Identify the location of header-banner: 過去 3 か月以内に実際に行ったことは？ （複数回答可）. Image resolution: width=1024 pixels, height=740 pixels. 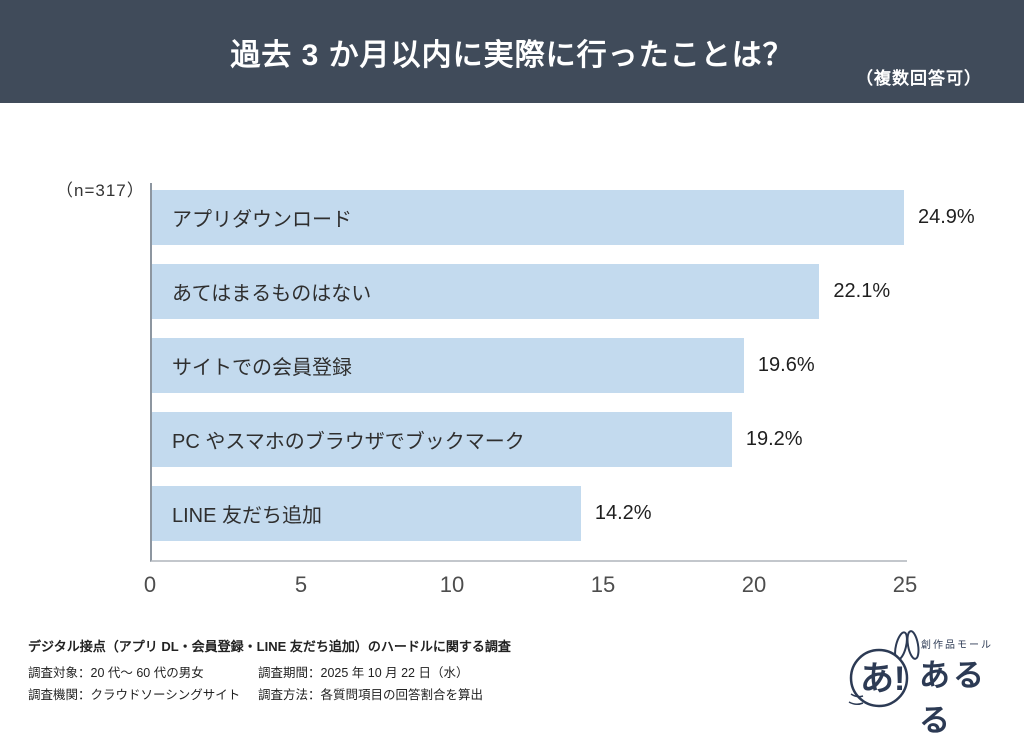
(512, 51).